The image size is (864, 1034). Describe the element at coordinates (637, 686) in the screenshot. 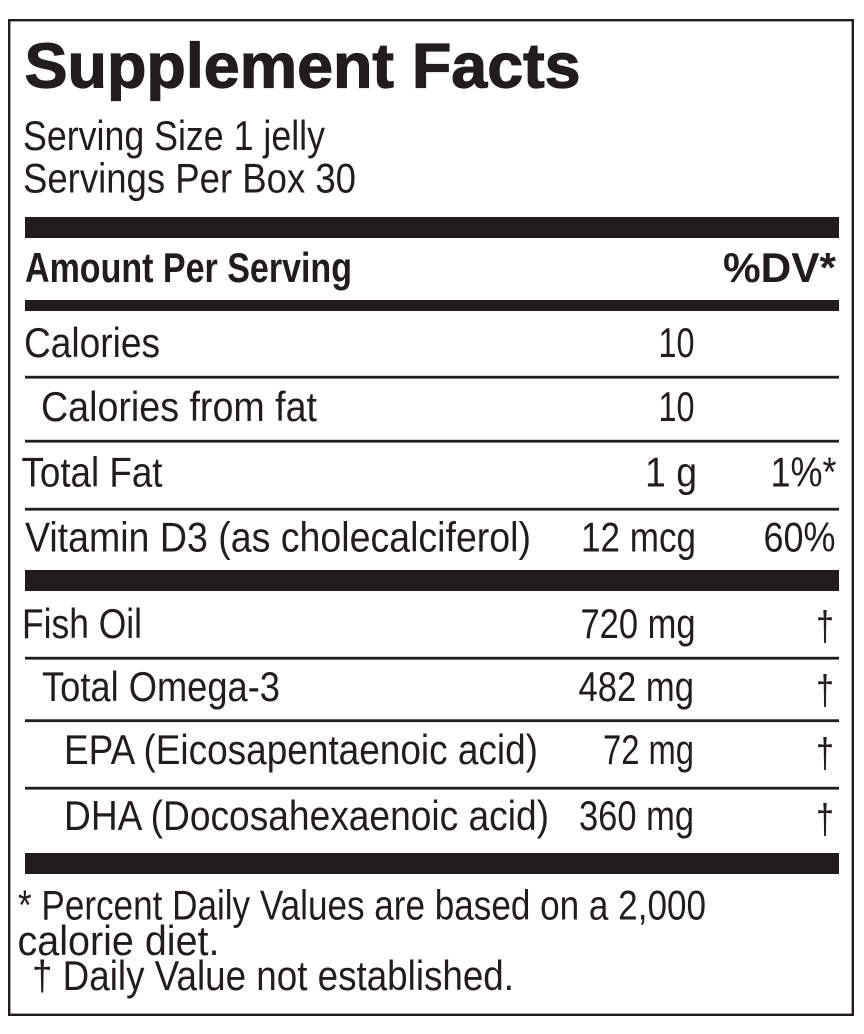

I see `svg-text: 482 mg` at that location.